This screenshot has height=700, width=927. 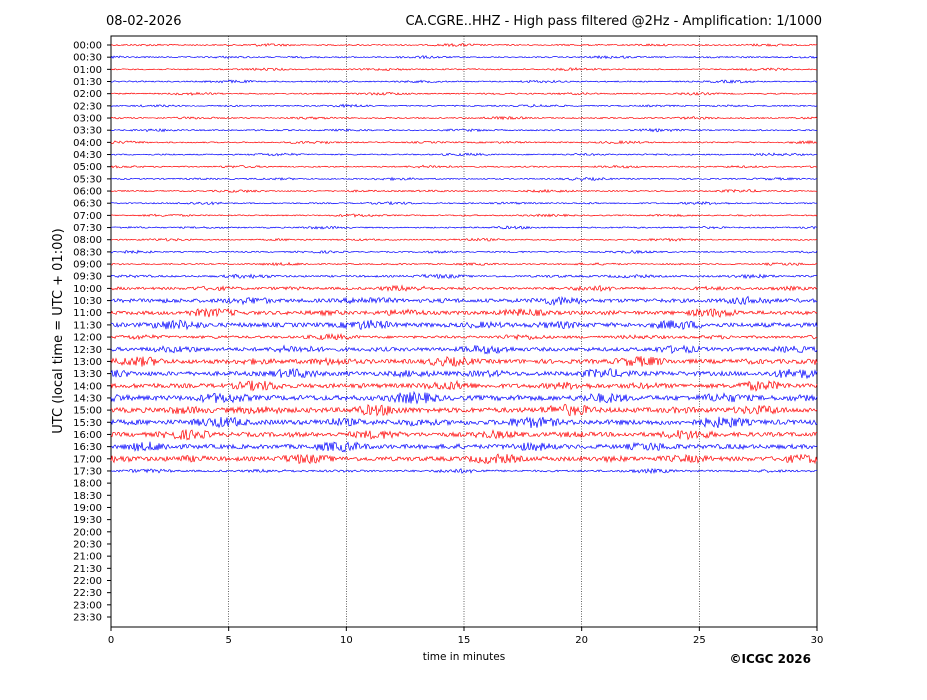 I want to click on y-tick-label: 04:00, so click(x=87, y=143).